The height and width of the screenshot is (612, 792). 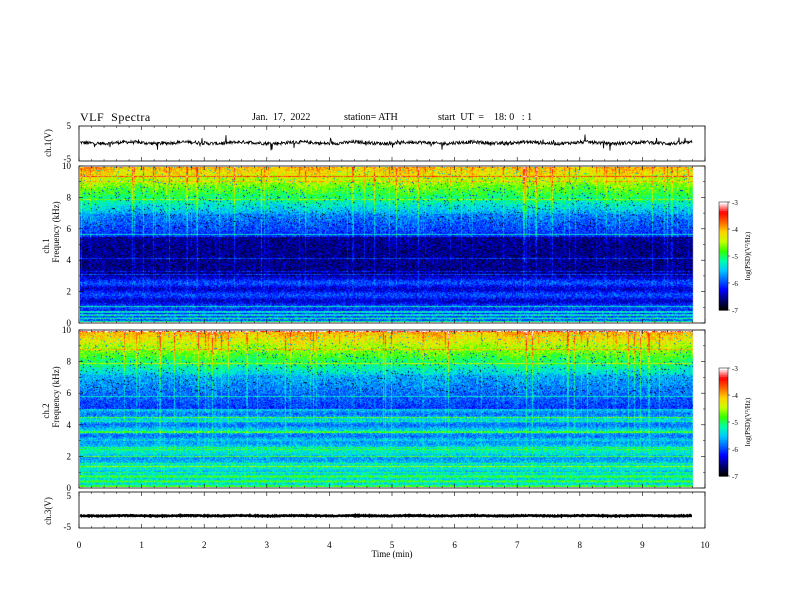 What do you see at coordinates (485, 117) in the screenshot?
I see `start-time-label: start UT = 18: 0 : 1` at bounding box center [485, 117].